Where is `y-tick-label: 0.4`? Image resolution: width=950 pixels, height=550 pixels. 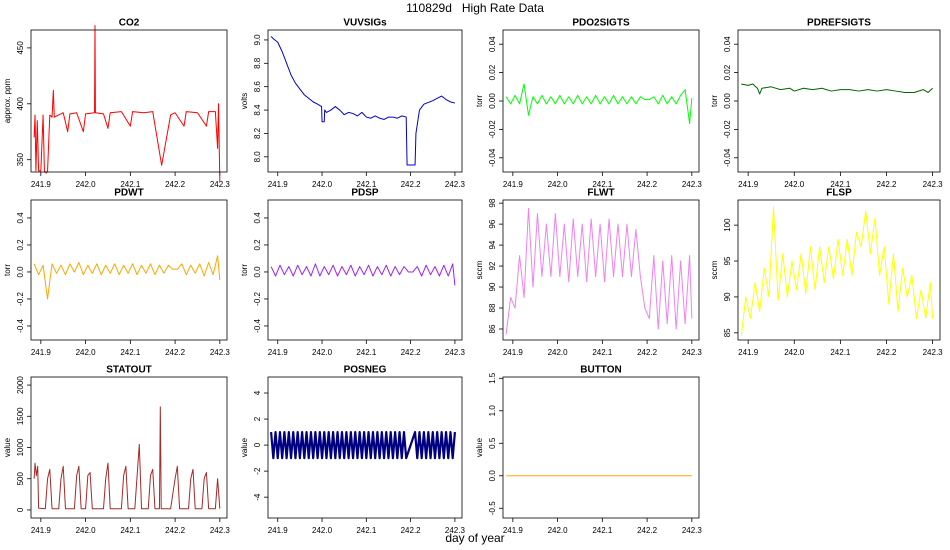 y-tick-label: 0.4 is located at coordinates (257, 218).